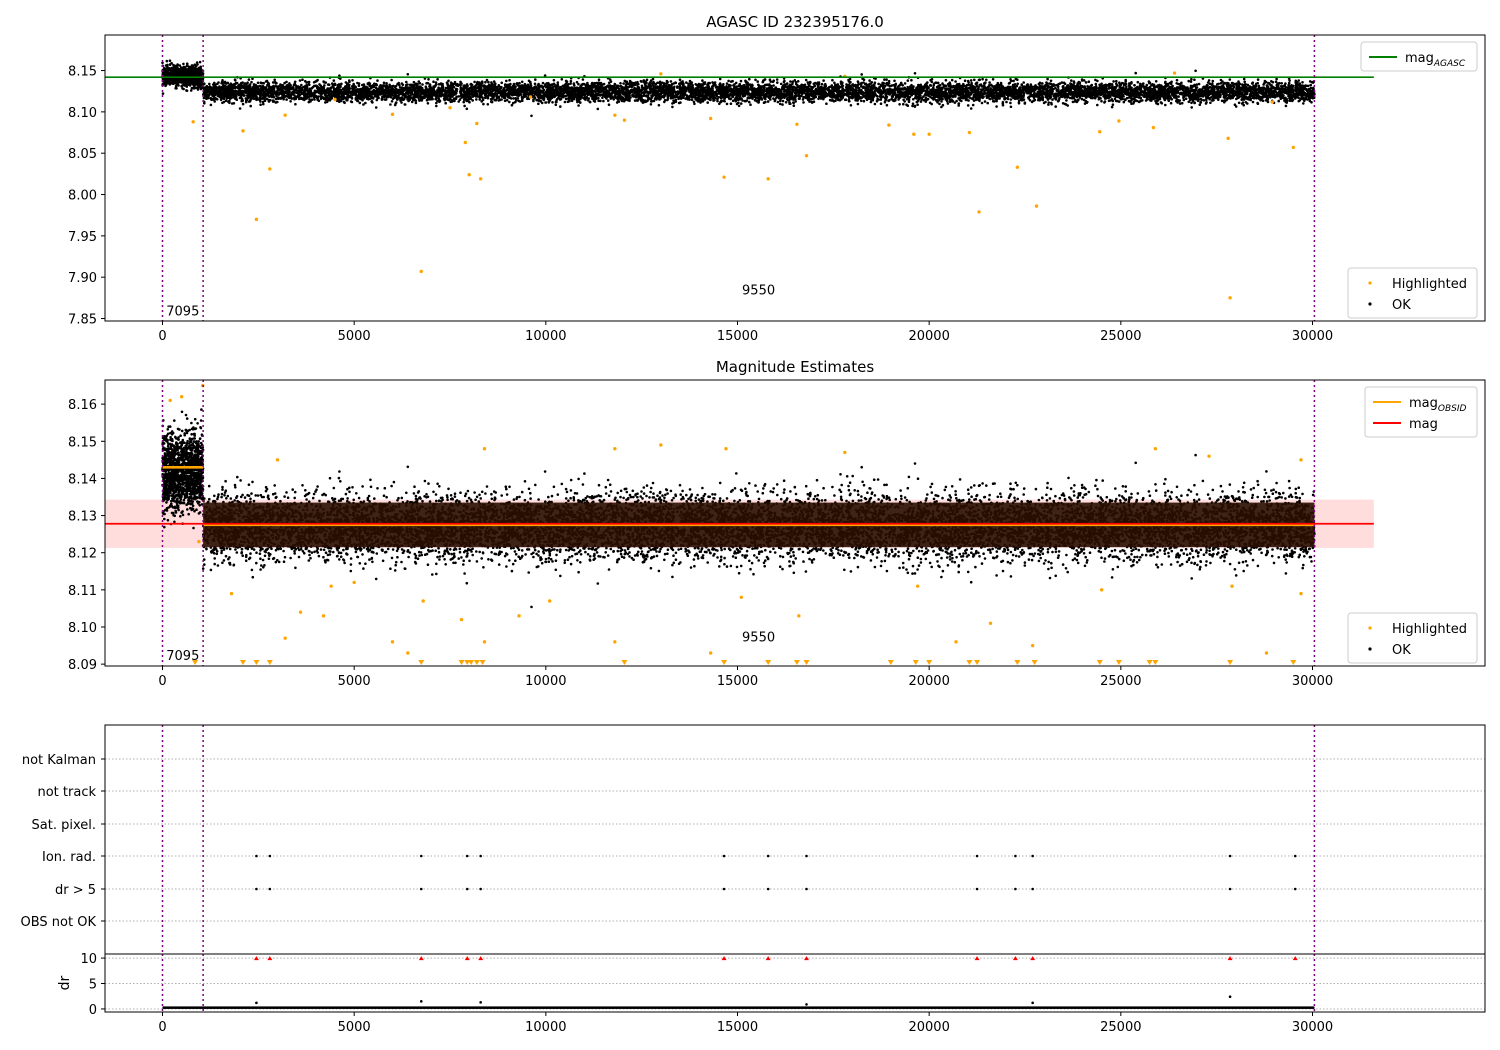 Image resolution: width=1500 pixels, height=1050 pixels. Describe the element at coordinates (1120, 336) in the screenshot. I see `panel-1-xtick-label: 25000` at that location.